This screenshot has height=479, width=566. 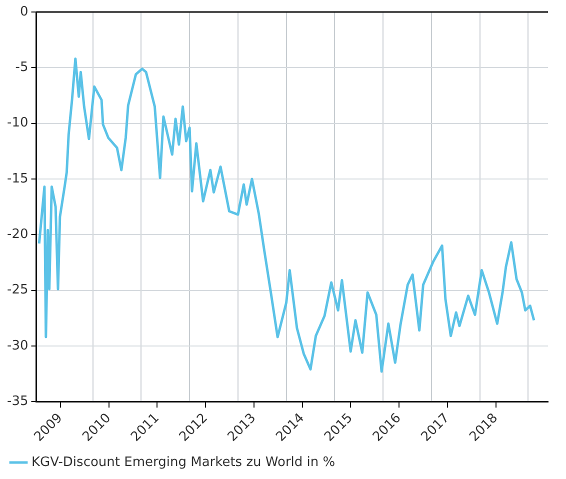 I want to click on y-tick-label: -20, so click(x=17, y=234).